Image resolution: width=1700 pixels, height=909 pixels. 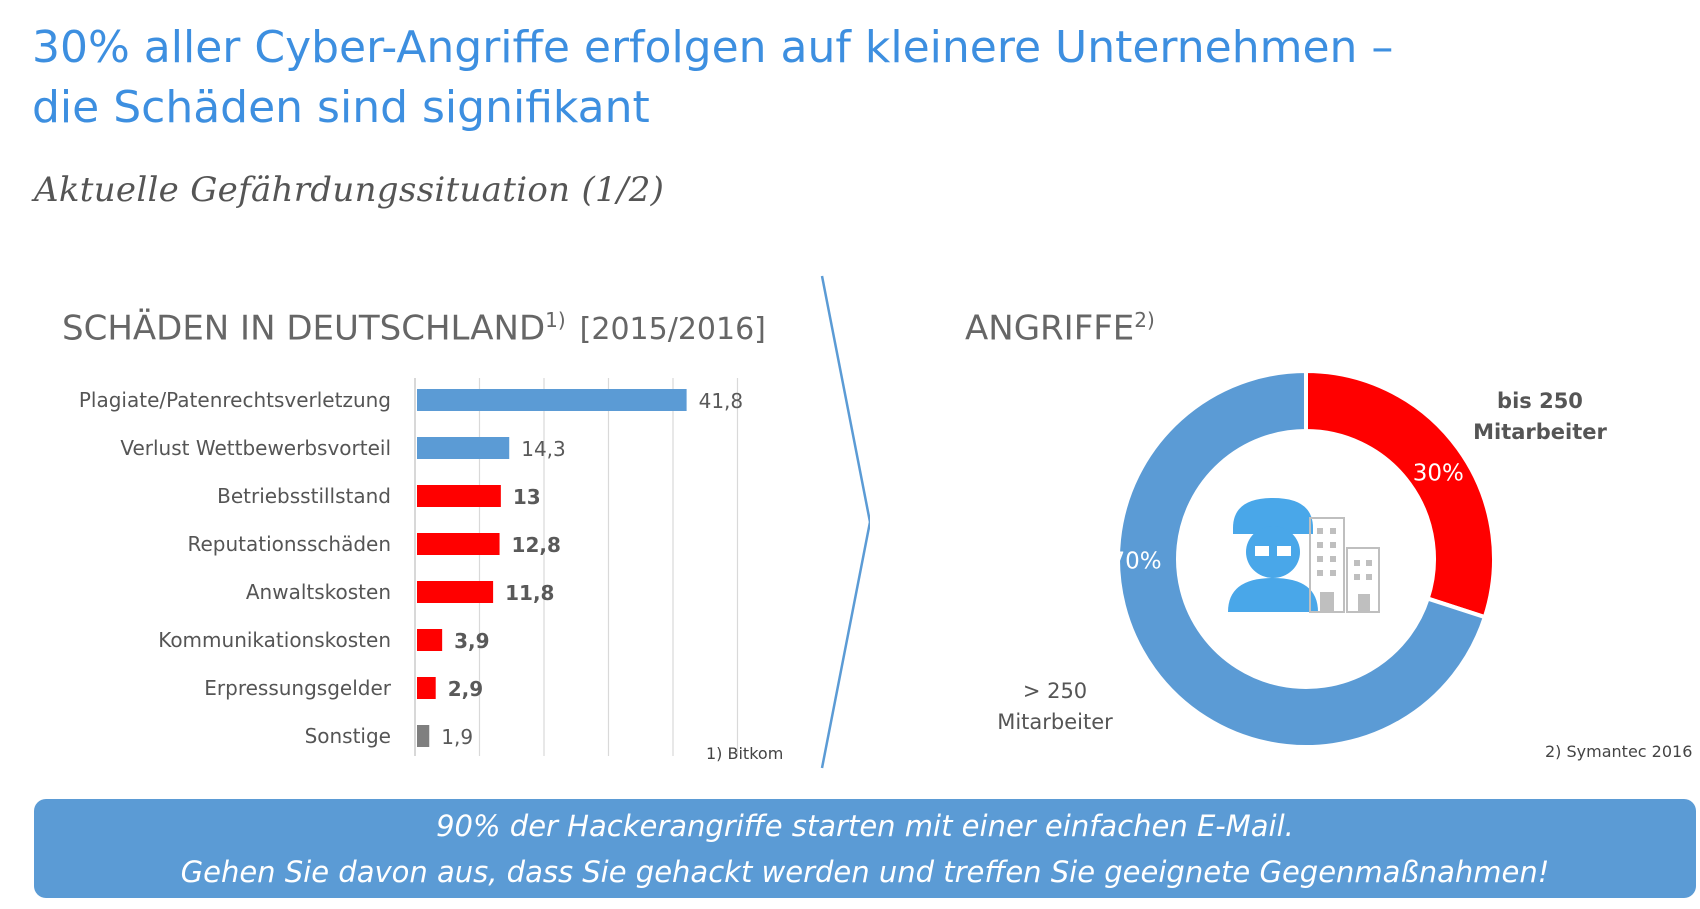 I want to click on large-companies-label: > 250 Mitarbeiter, so click(x=1055, y=707).